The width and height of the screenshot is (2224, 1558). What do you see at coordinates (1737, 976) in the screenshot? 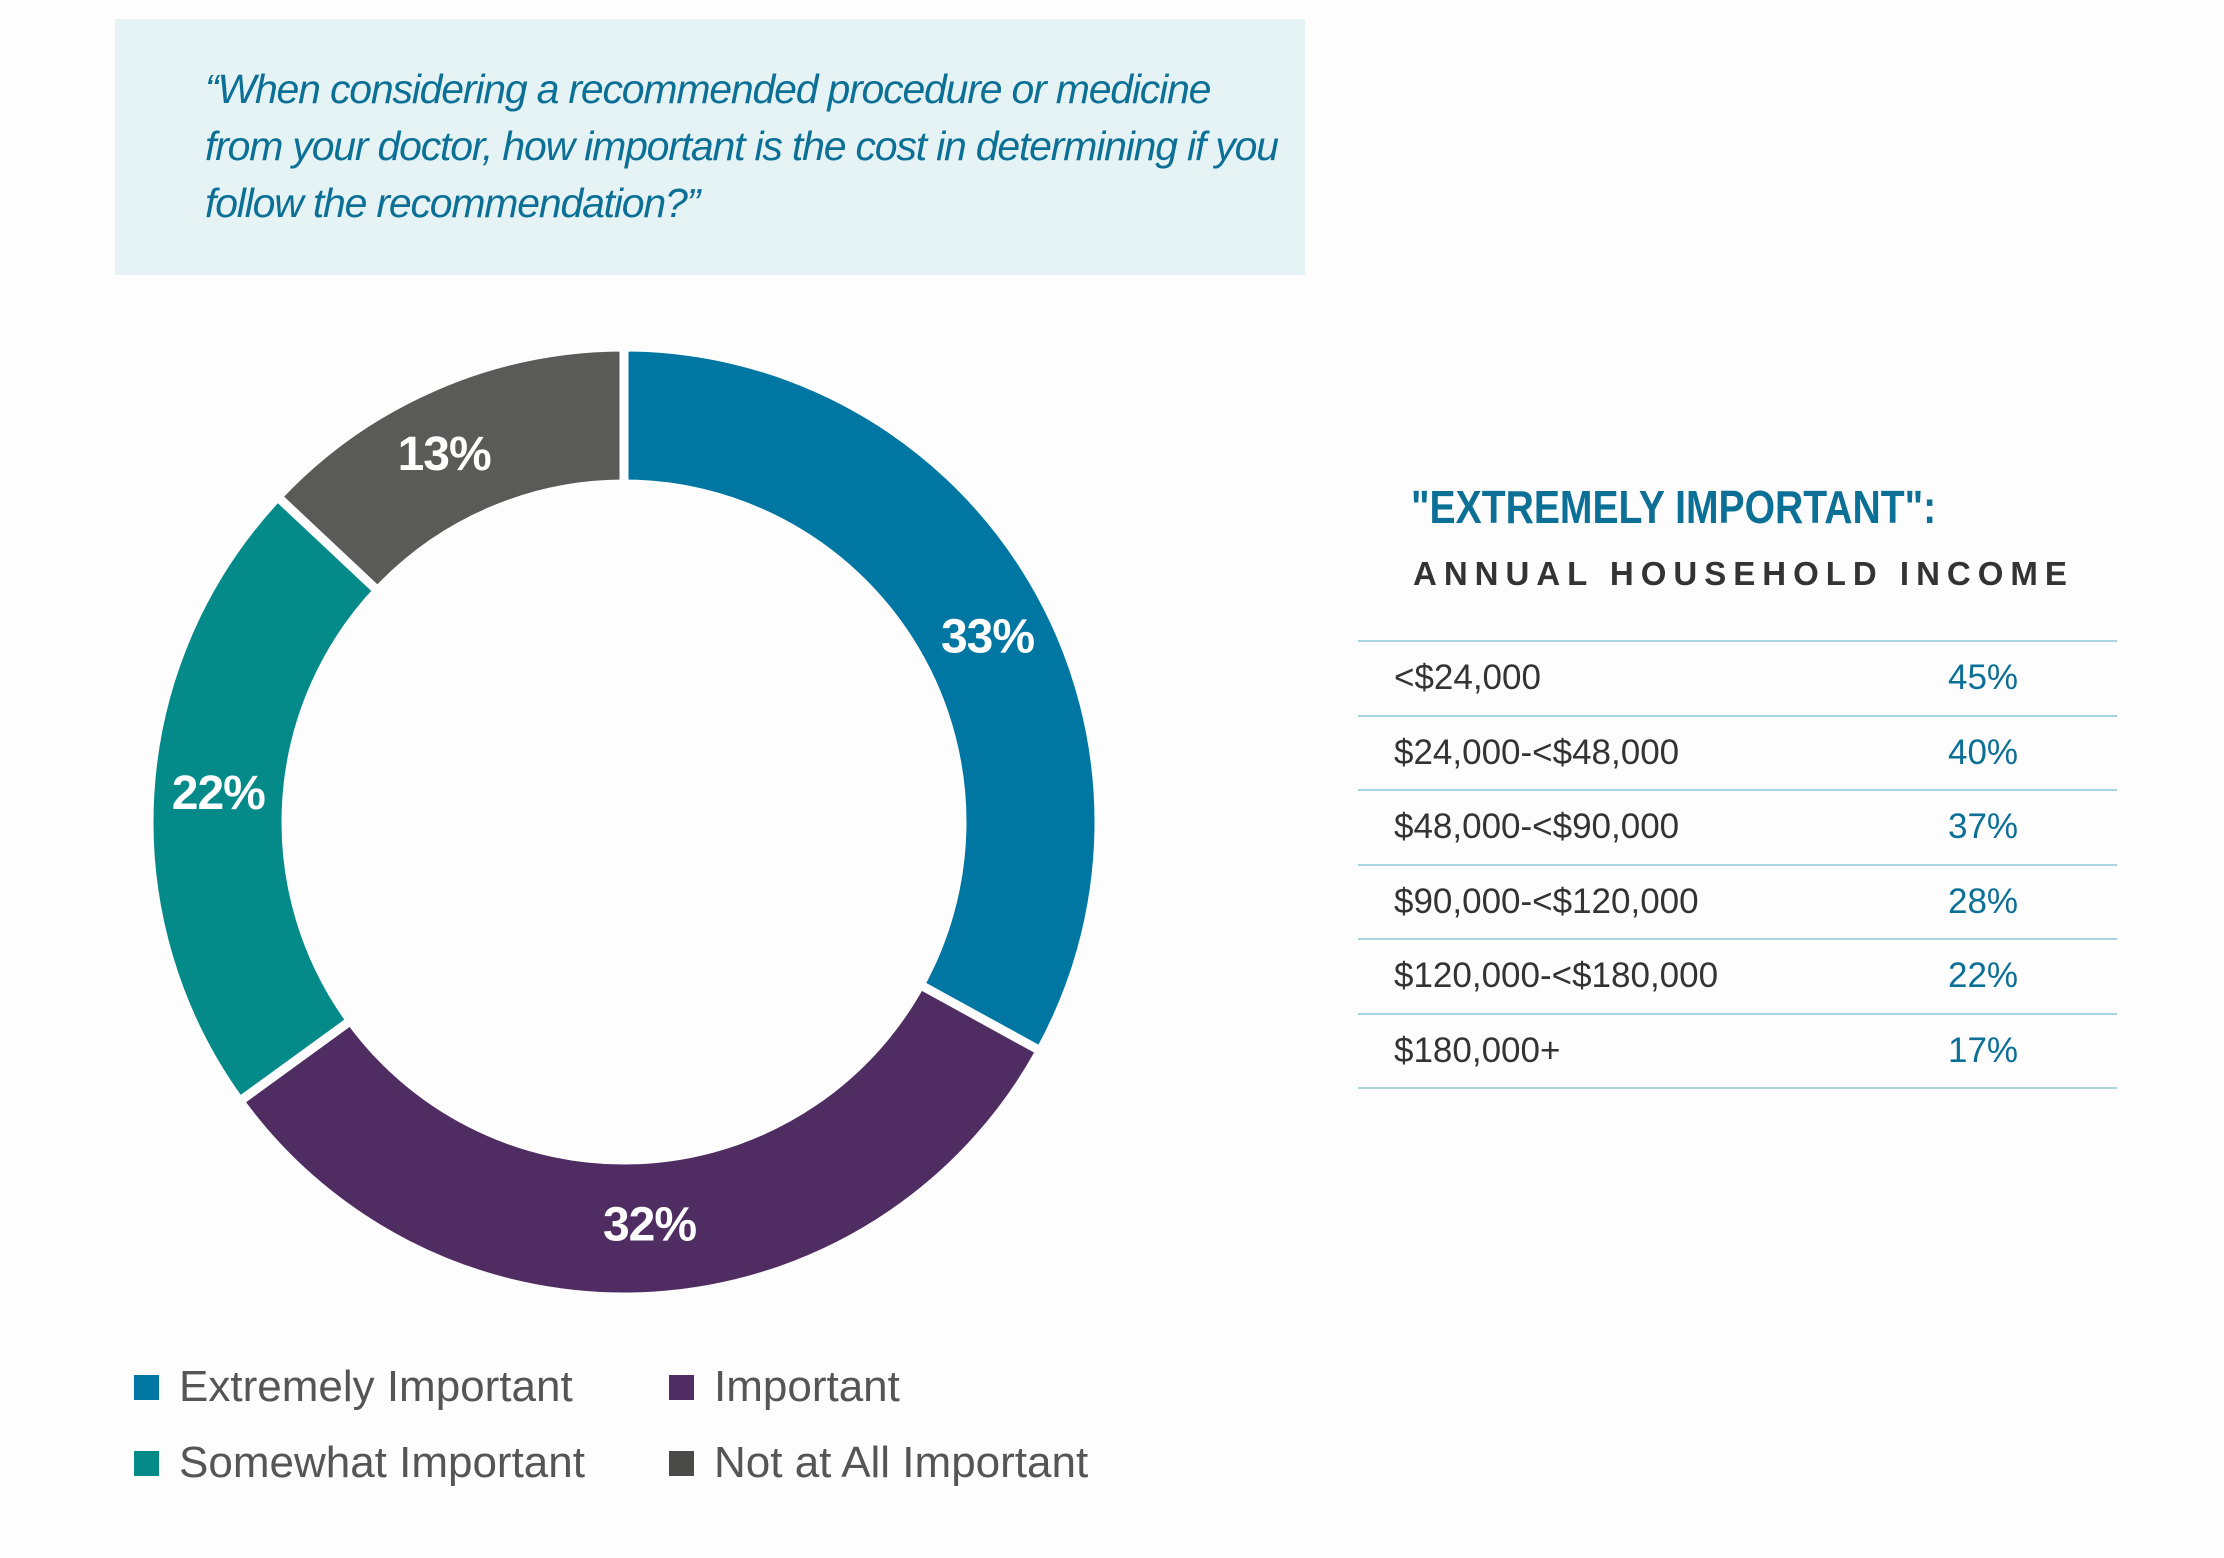
I see `table-row: $120,000-<$180,000 22%` at bounding box center [1737, 976].